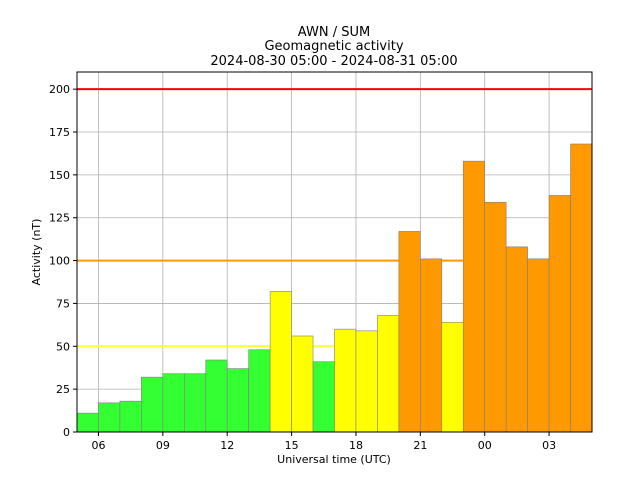 Image resolution: width=640 pixels, height=484 pixels. Describe the element at coordinates (59, 175) in the screenshot. I see `y-tick-label: 150` at that location.